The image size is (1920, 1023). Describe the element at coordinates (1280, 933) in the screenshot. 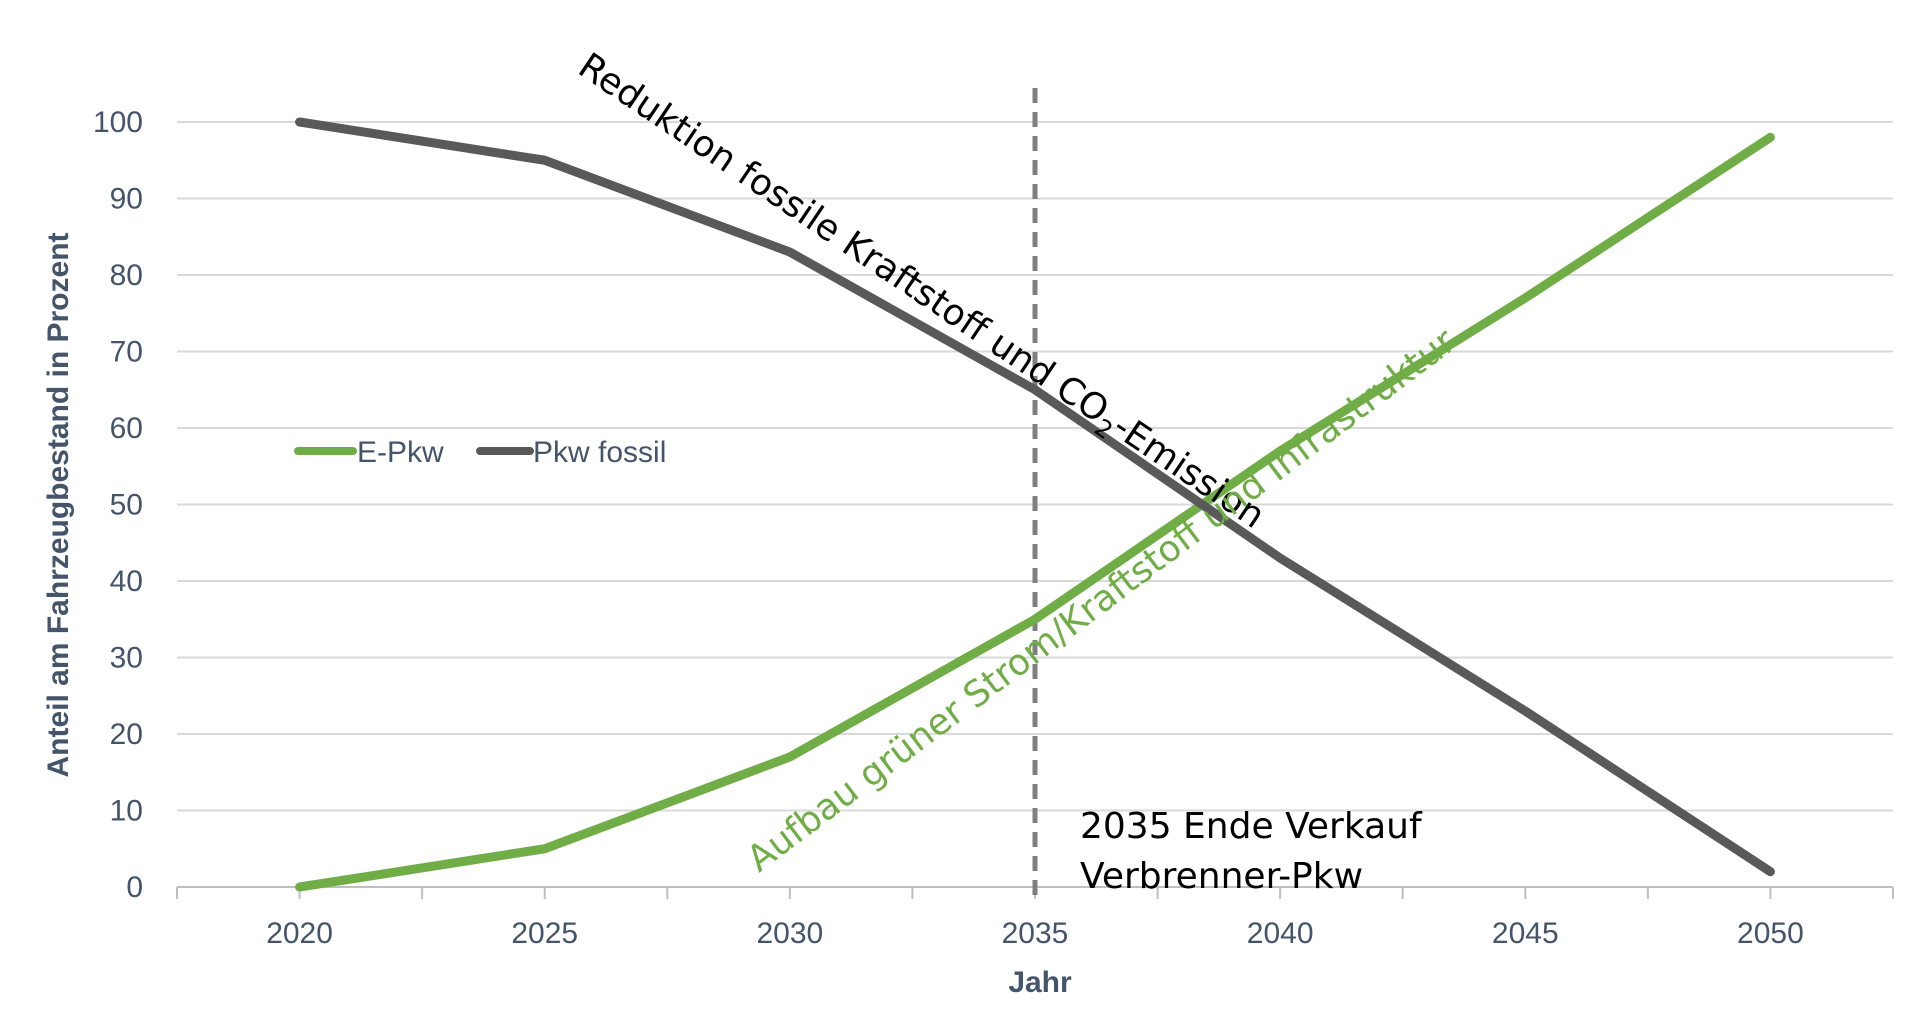

I see `x-tick-label: 2040` at that location.